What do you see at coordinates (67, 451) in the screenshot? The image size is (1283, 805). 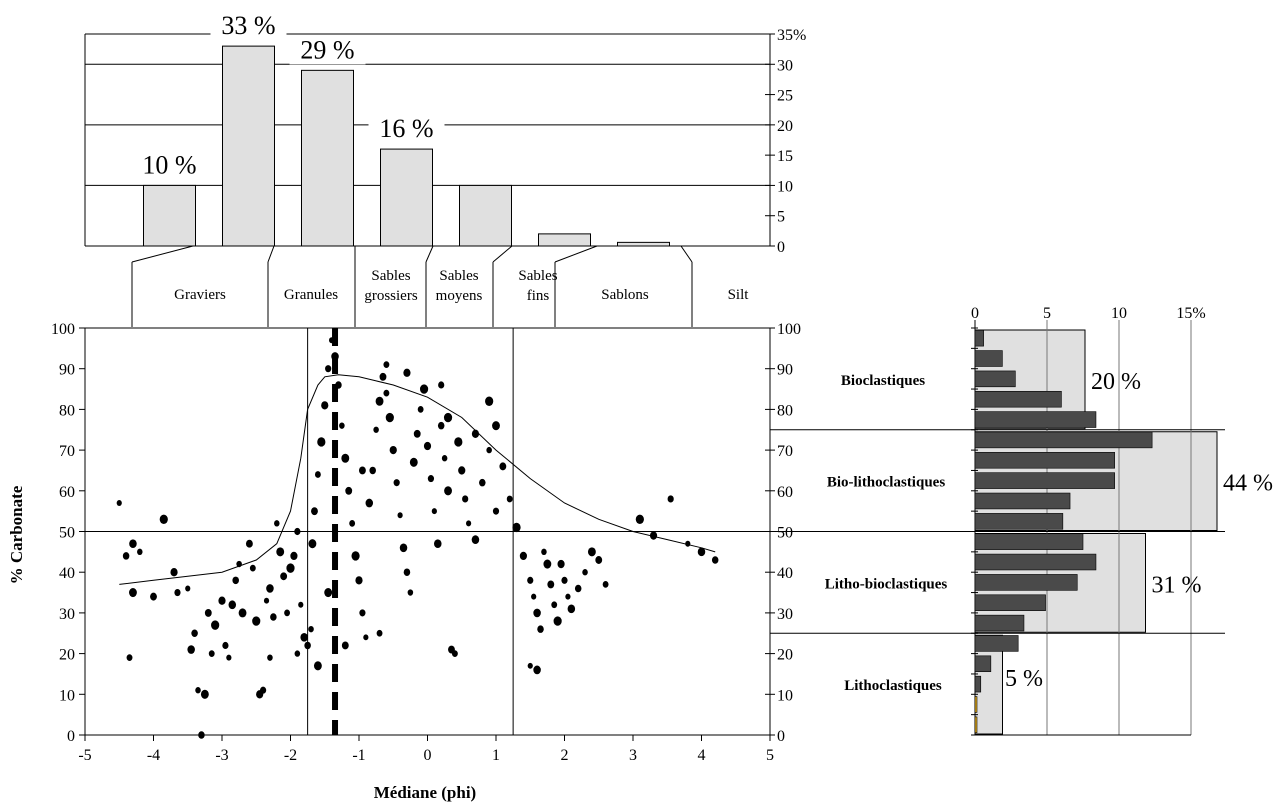 I see `scatter-y-tick-label-left: 70` at bounding box center [67, 451].